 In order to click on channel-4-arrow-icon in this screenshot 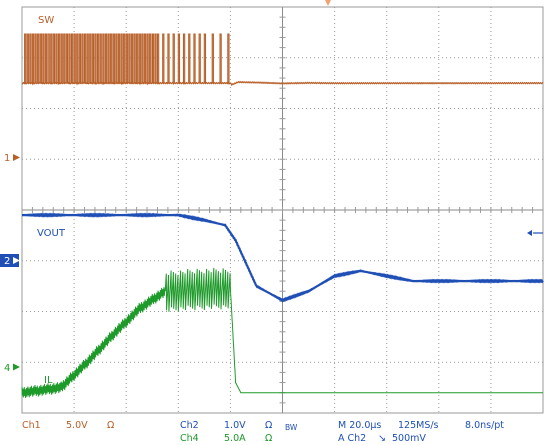, I will do `click(16, 367)`.